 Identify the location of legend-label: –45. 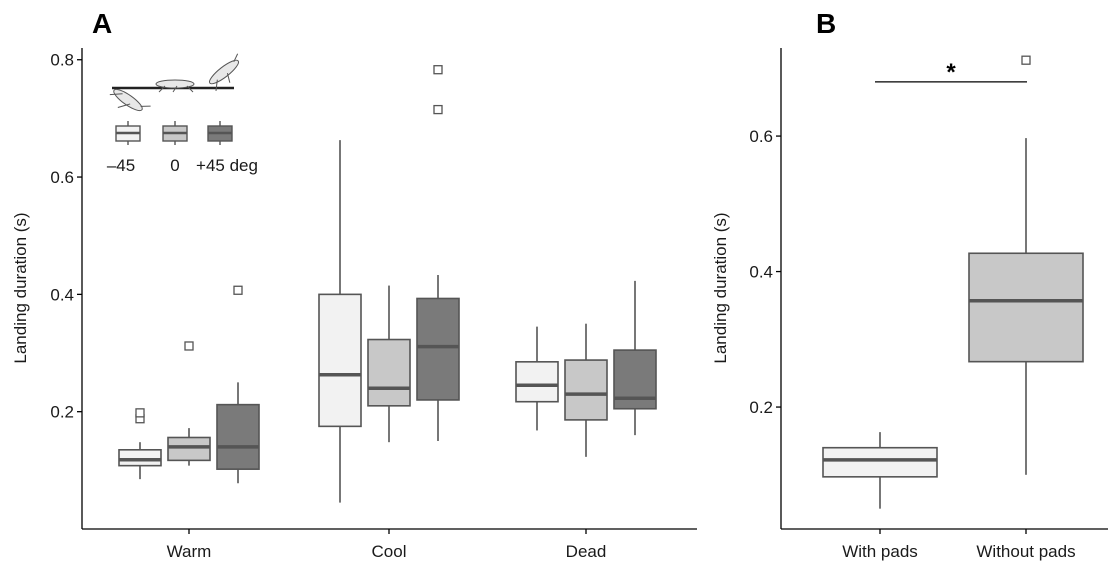
(121, 165).